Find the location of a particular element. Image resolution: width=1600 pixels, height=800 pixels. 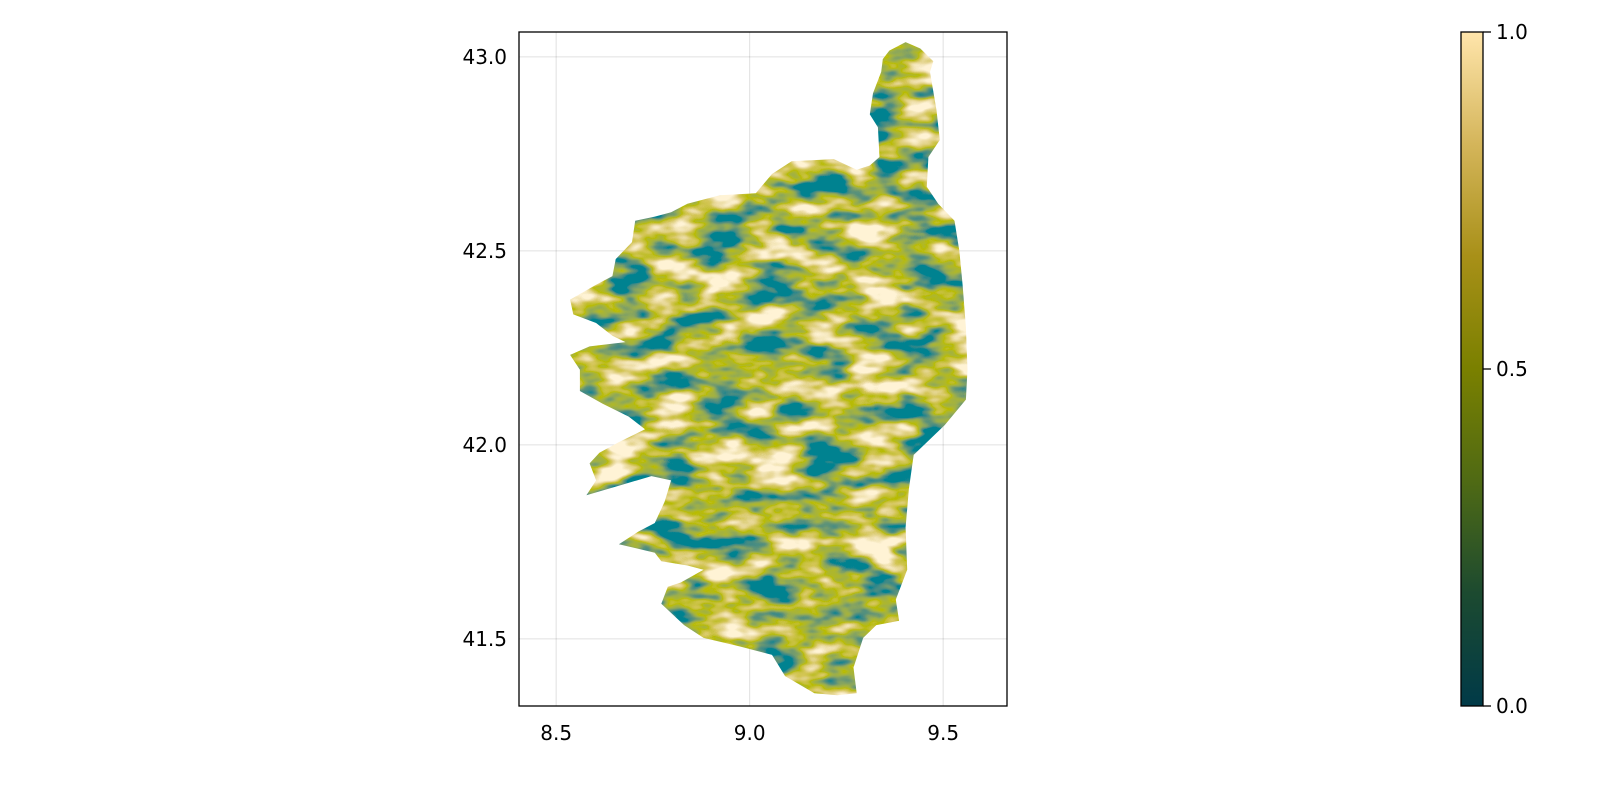

x-tick-label: 9.0 is located at coordinates (750, 733).